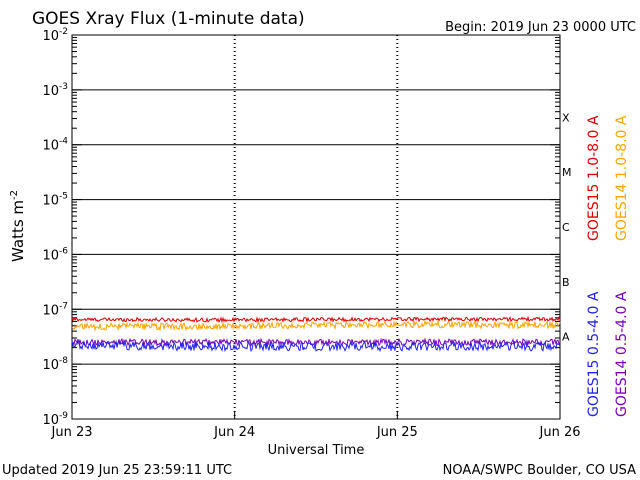 This screenshot has height=480, width=640. I want to click on xtick-label-1: Jun 24, so click(234, 432).